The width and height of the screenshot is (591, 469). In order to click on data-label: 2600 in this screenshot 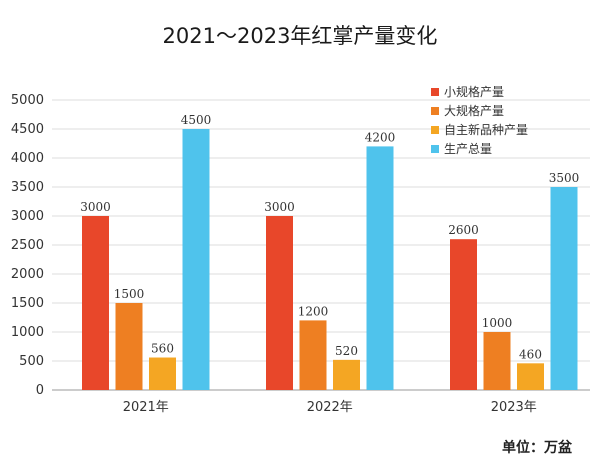, I will do `click(463, 230)`.